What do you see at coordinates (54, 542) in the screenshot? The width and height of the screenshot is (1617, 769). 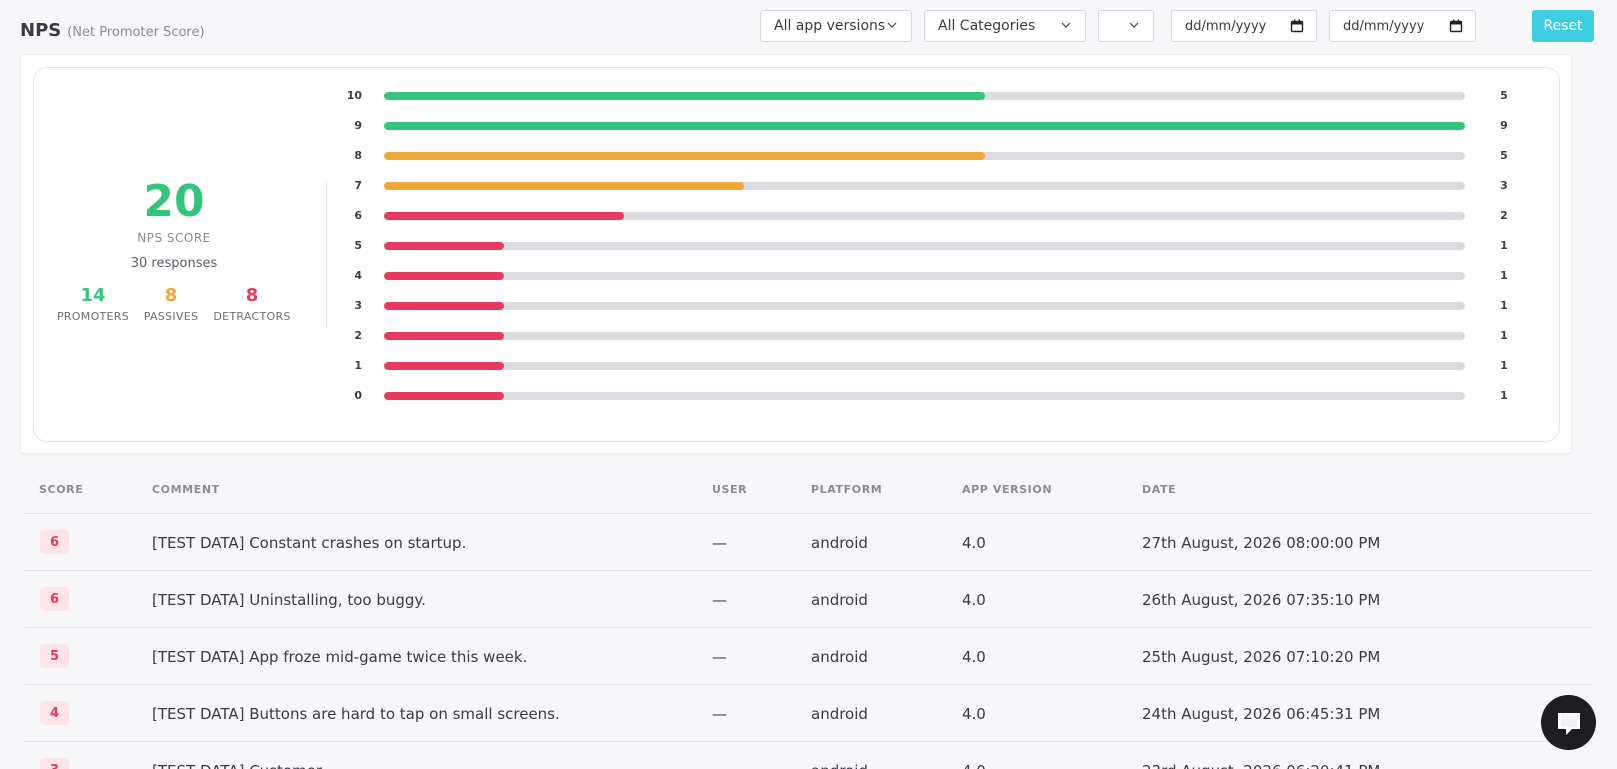 I see `score-badge: 6` at bounding box center [54, 542].